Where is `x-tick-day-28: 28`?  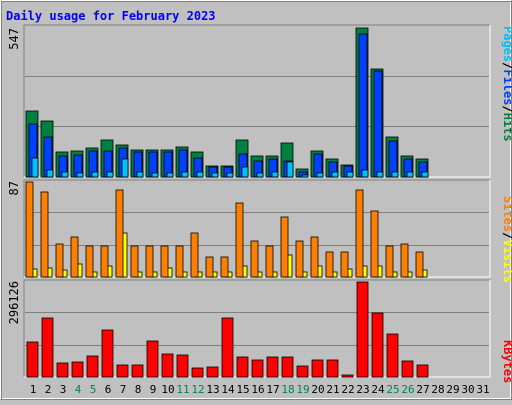 x-tick-day-28: 28 is located at coordinates (437, 389).